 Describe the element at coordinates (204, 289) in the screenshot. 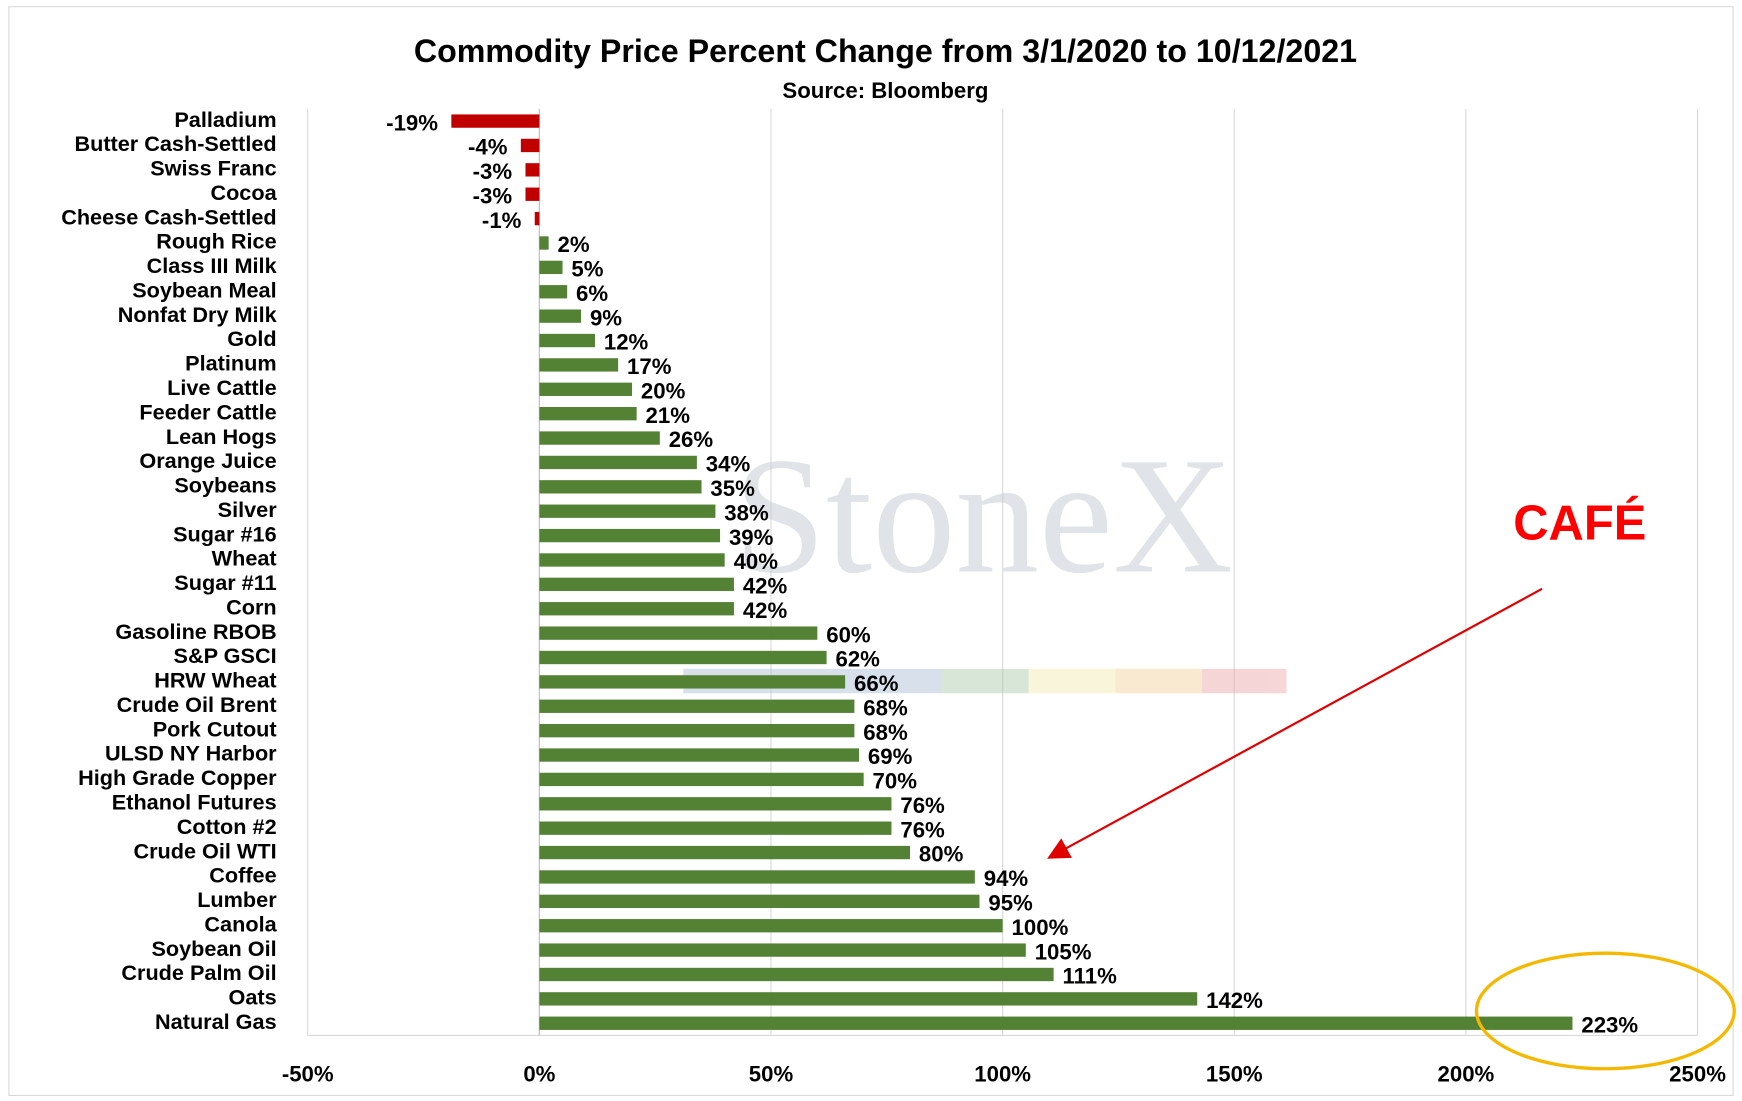

I see `y-tick-label: Soybean Meal` at that location.